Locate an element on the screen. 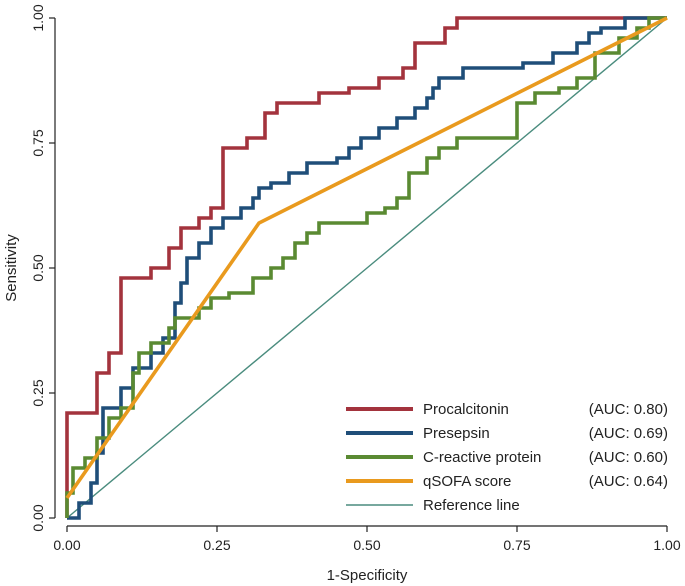 The height and width of the screenshot is (586, 685). y-axis-title: Sensitivity is located at coordinates (11, 268).